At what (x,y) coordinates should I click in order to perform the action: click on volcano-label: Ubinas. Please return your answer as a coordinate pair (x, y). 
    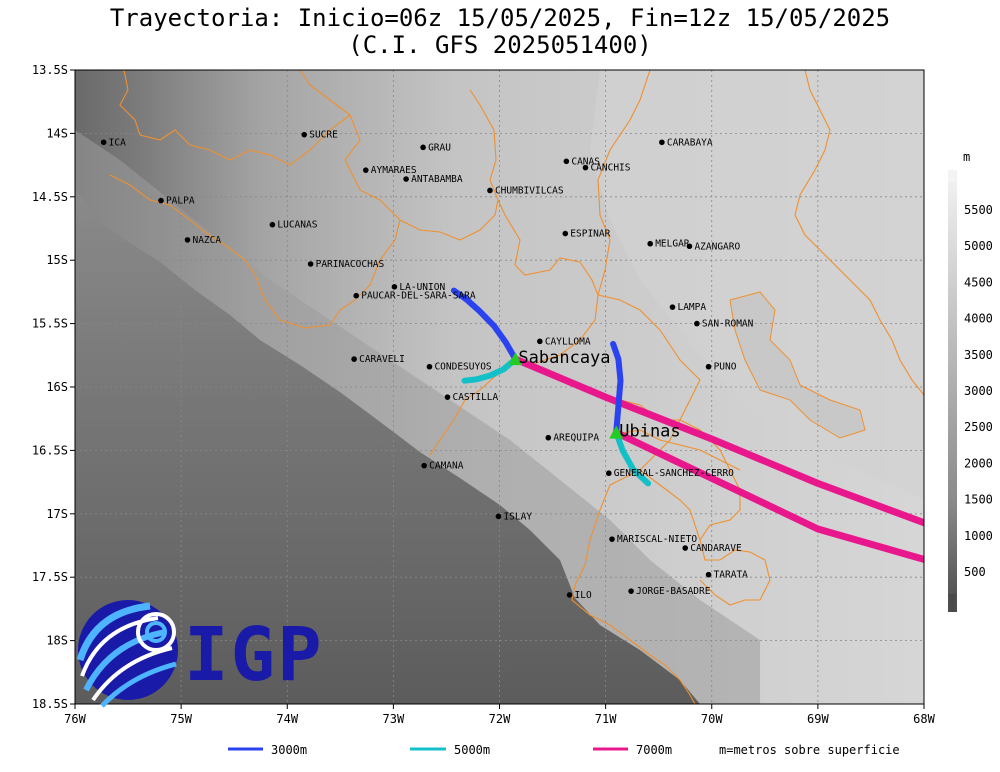
    Looking at the image, I should click on (649, 432).